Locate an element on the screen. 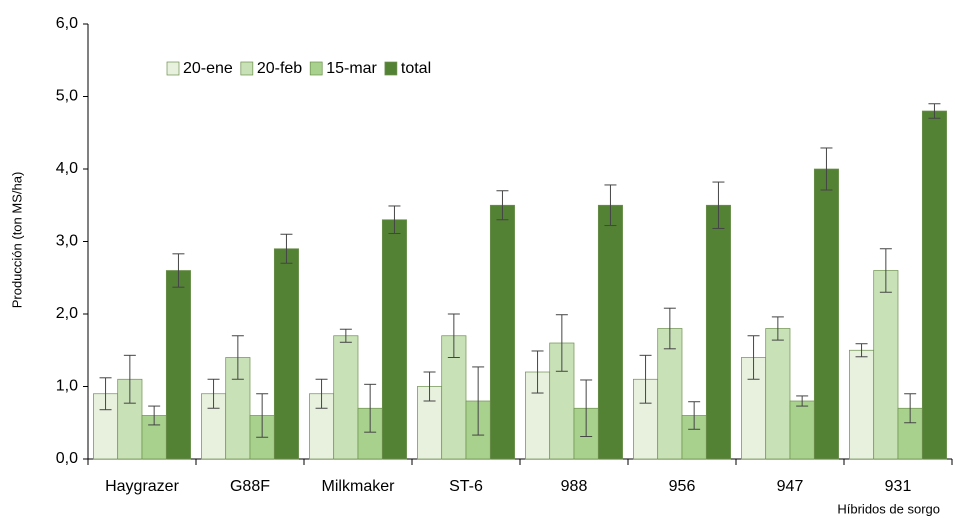  y-tick-label: 5,0 is located at coordinates (67, 96).